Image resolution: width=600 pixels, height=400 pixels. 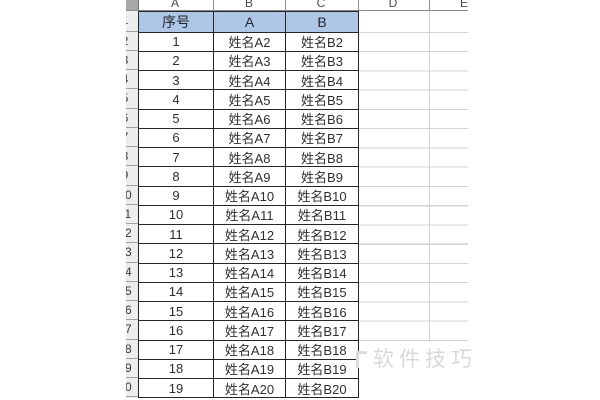 I want to click on cell-name-b: 姓名B2, so click(x=322, y=42).